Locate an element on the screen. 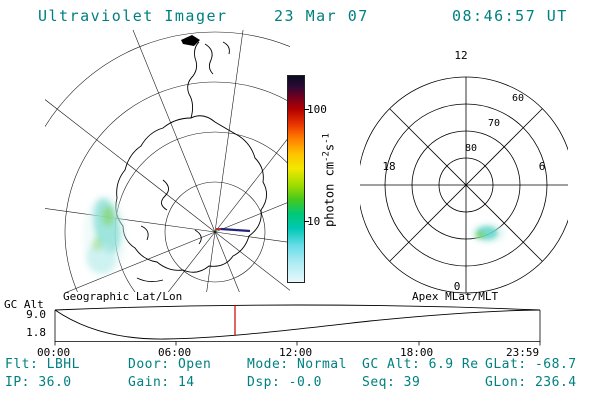 Image resolution: width=600 pixels, height=400 pixels. orbit-curve-upper is located at coordinates (297, 307).